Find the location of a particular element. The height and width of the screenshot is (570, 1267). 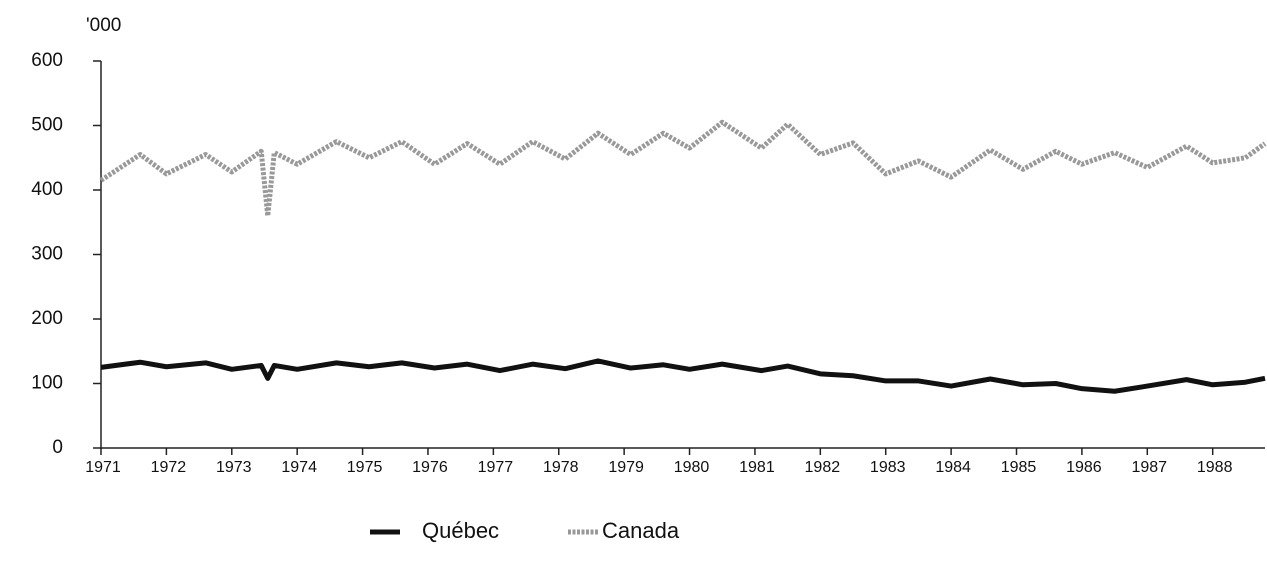

x-tick-label: 1973 is located at coordinates (234, 467).